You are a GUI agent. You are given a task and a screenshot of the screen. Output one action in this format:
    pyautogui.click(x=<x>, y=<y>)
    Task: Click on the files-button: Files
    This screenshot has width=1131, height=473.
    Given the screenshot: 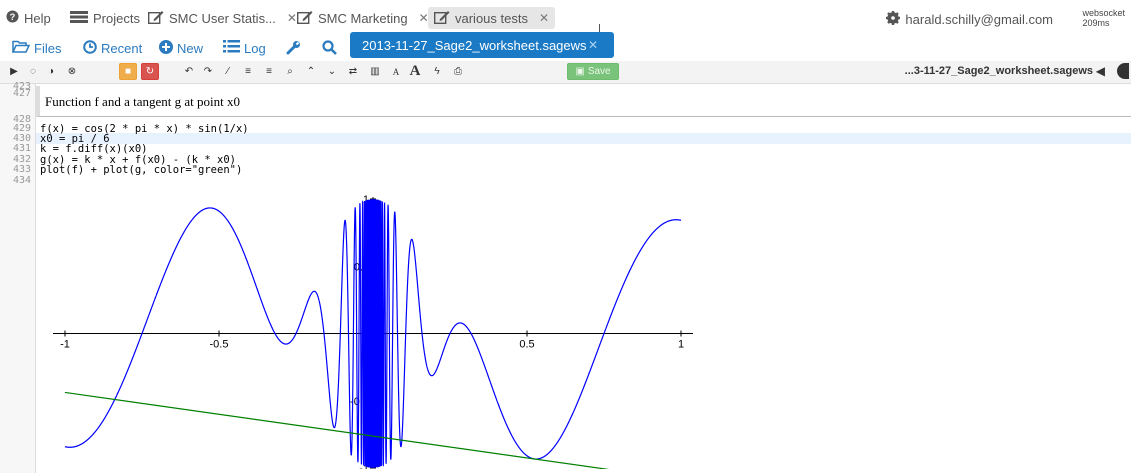 What is the action you would take?
    pyautogui.click(x=36, y=48)
    